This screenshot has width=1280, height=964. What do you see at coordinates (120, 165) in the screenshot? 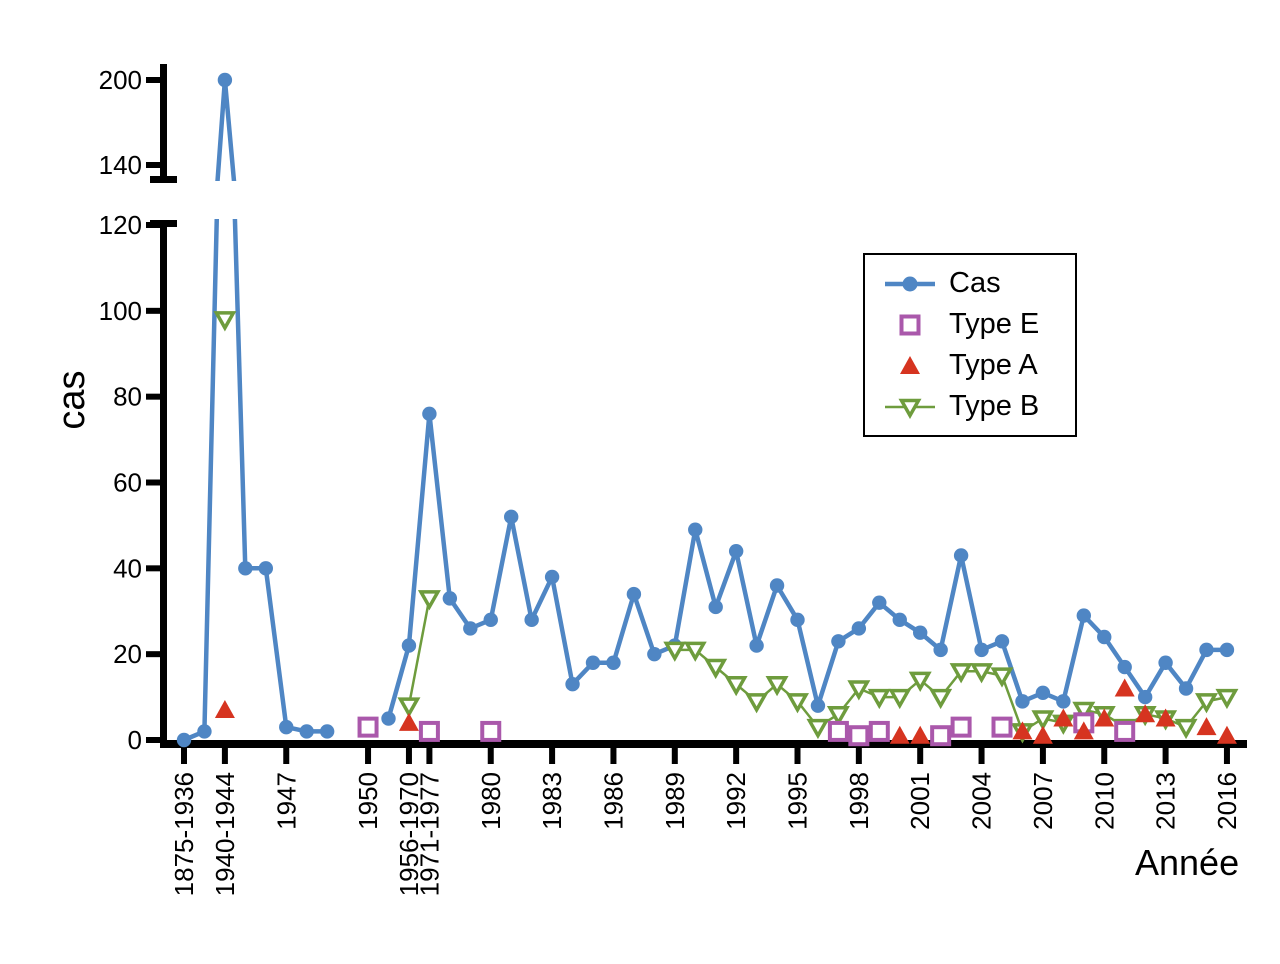
I see `svg-text: 140` at bounding box center [120, 165].